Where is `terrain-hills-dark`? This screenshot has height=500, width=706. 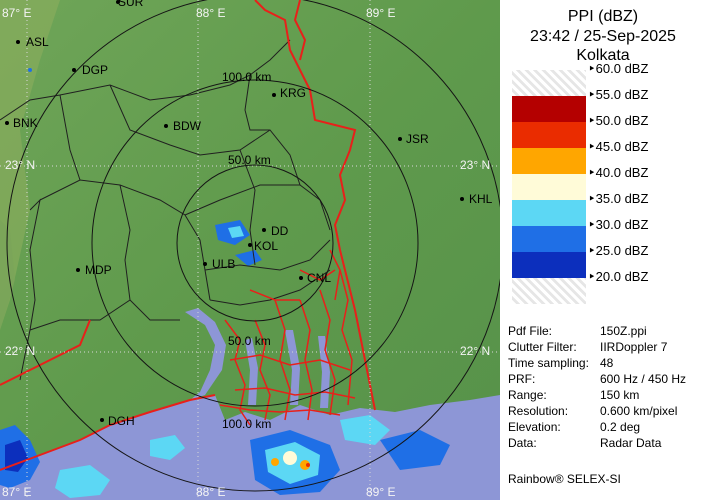 terrain-hills-dark is located at coordinates (7, 275).